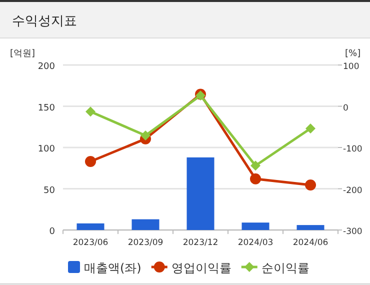  Describe the element at coordinates (351, 67) in the screenshot. I see `y2-tick-label: 100` at that location.